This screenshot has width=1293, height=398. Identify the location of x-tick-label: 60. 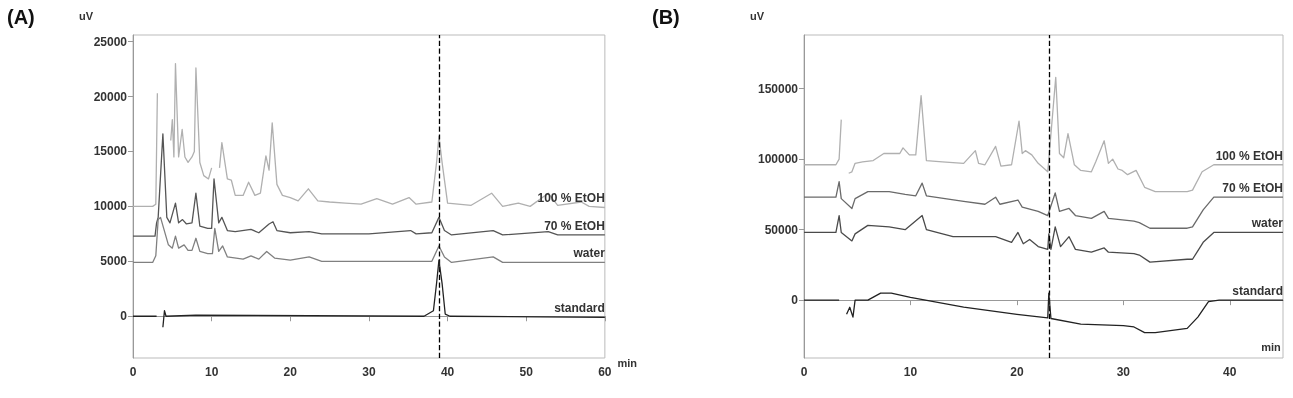
(605, 372).